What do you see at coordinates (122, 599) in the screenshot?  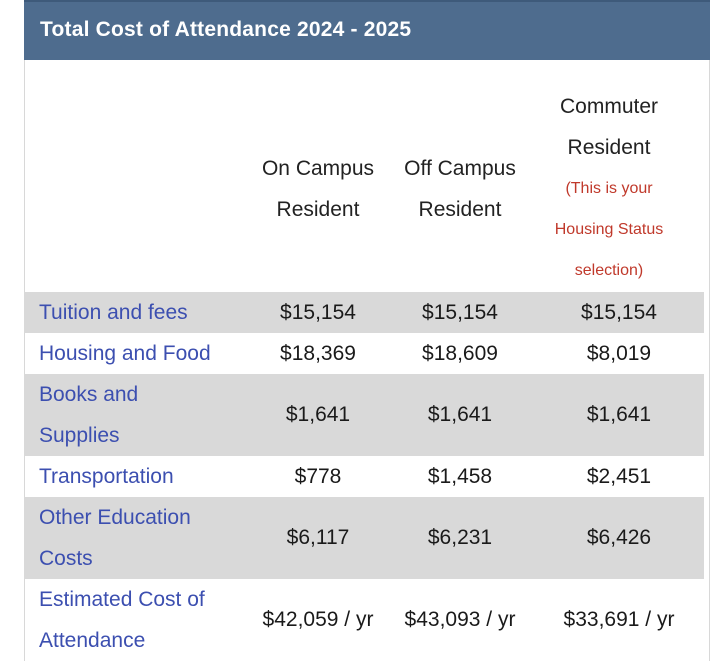 I see `row-label-line: Estimated Cost of` at bounding box center [122, 599].